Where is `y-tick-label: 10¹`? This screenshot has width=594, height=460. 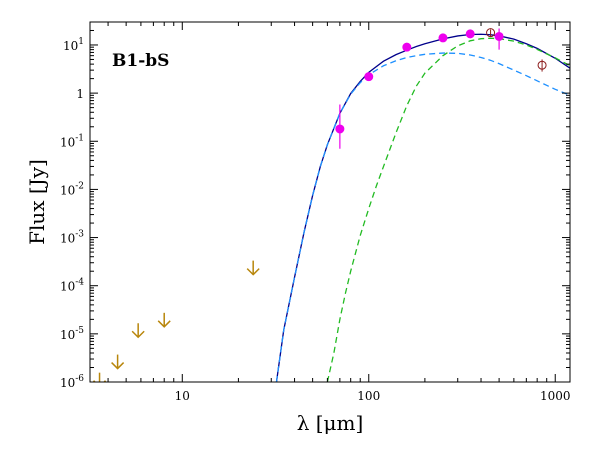
y-tick-label: 10¹ is located at coordinates (73, 45).